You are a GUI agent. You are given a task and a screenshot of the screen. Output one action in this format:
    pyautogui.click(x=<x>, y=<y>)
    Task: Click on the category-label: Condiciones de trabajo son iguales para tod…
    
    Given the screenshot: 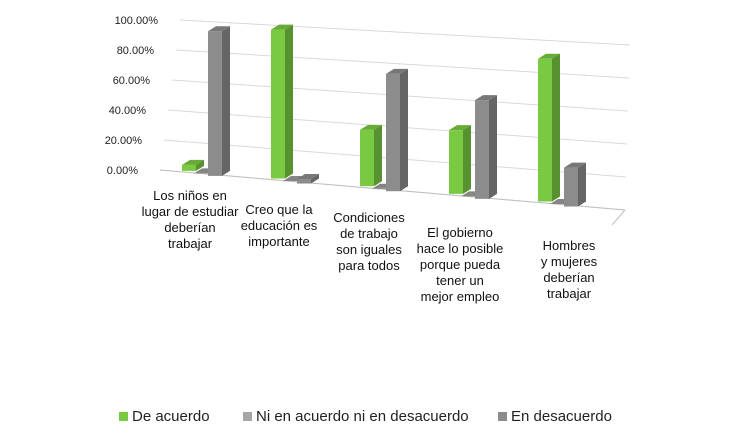 What is the action you would take?
    pyautogui.click(x=369, y=241)
    